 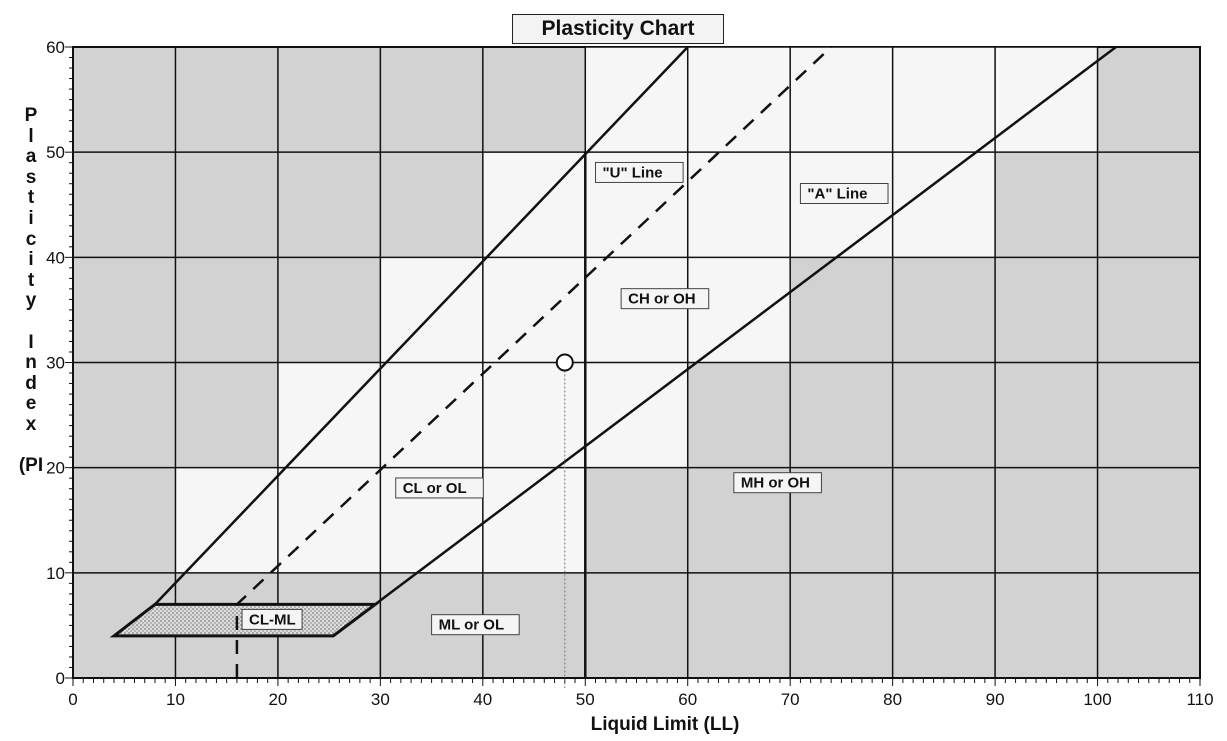 I want to click on y-tick-label: 10, so click(x=55, y=573).